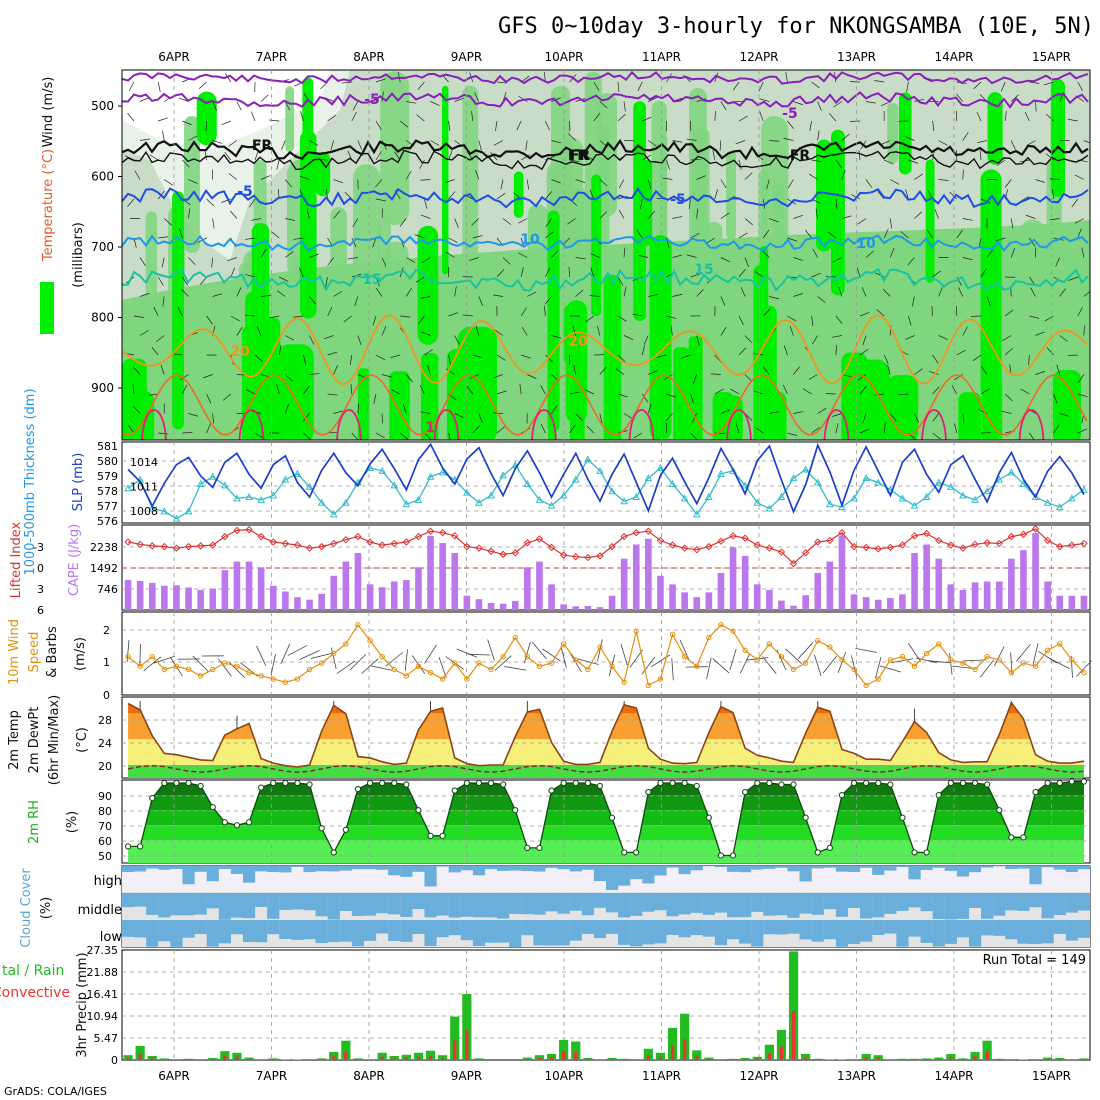  Describe the element at coordinates (16, 559) in the screenshot. I see `lifted-axis-label: Lifted Index` at that location.